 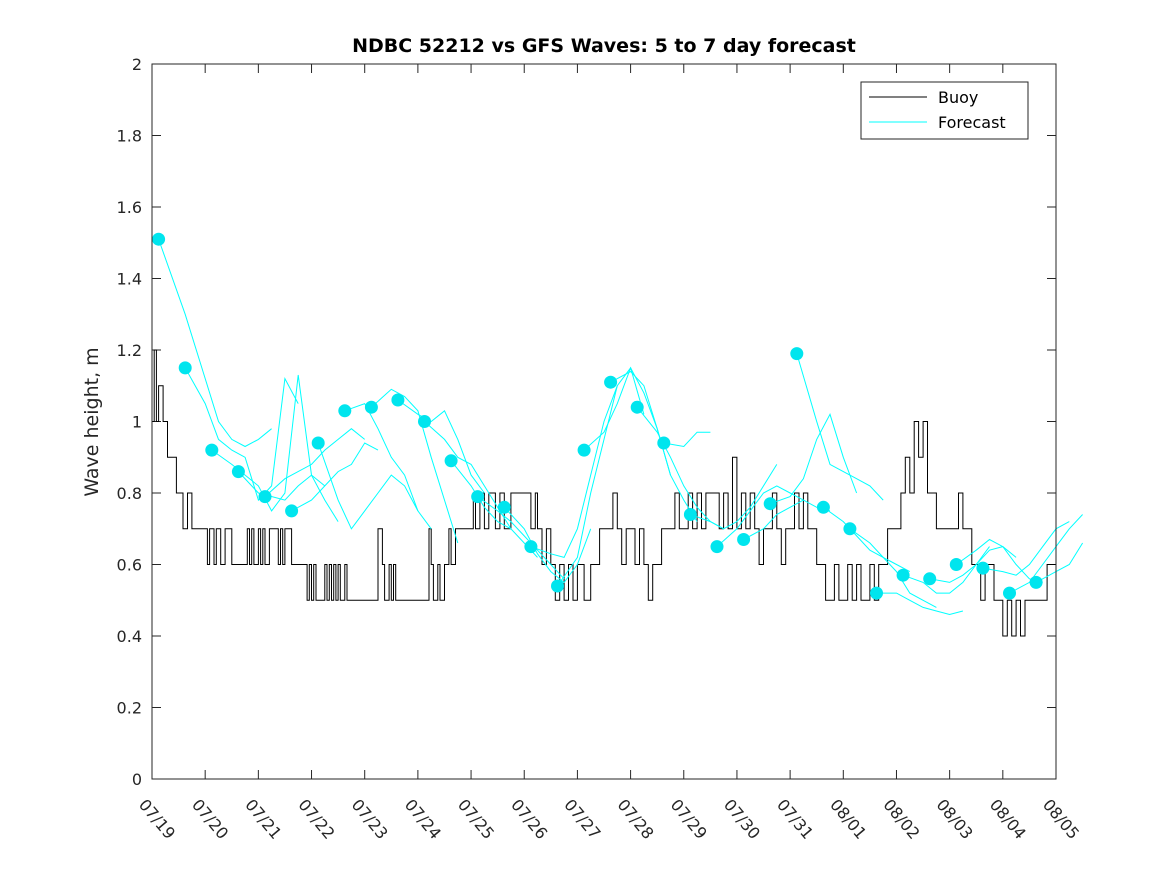 I want to click on y-tick-label: 1.4, so click(x=129, y=279).